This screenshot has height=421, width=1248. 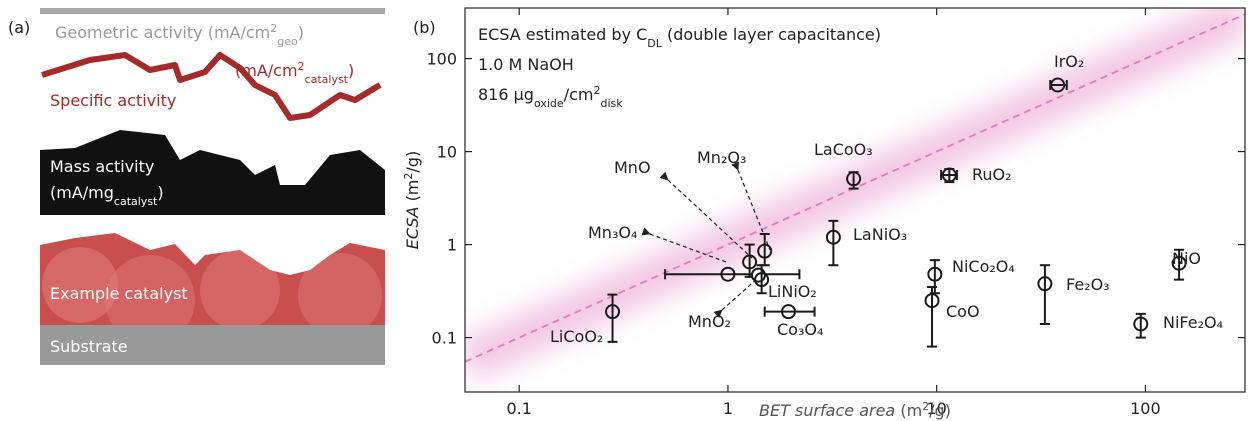 What do you see at coordinates (827, 410) in the screenshot?
I see `text-part: BET surface area` at bounding box center [827, 410].